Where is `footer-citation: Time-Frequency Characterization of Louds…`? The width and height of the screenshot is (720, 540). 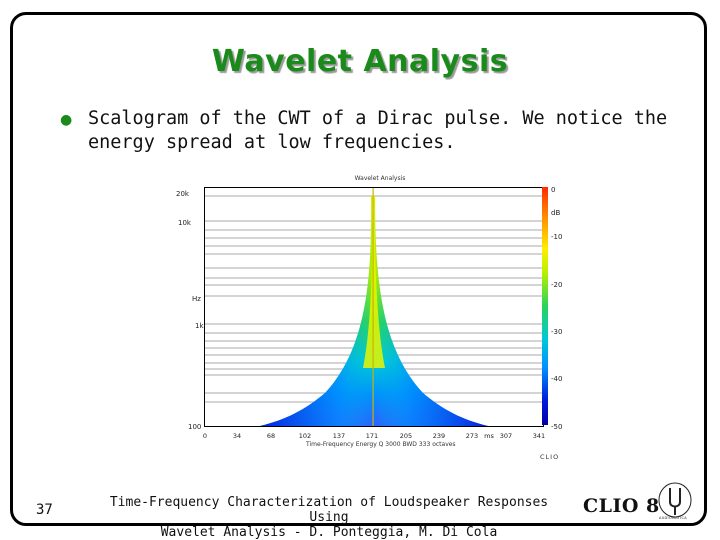
footer-citation: Time-Frequency Characterization of Louds… is located at coordinates (329, 517).